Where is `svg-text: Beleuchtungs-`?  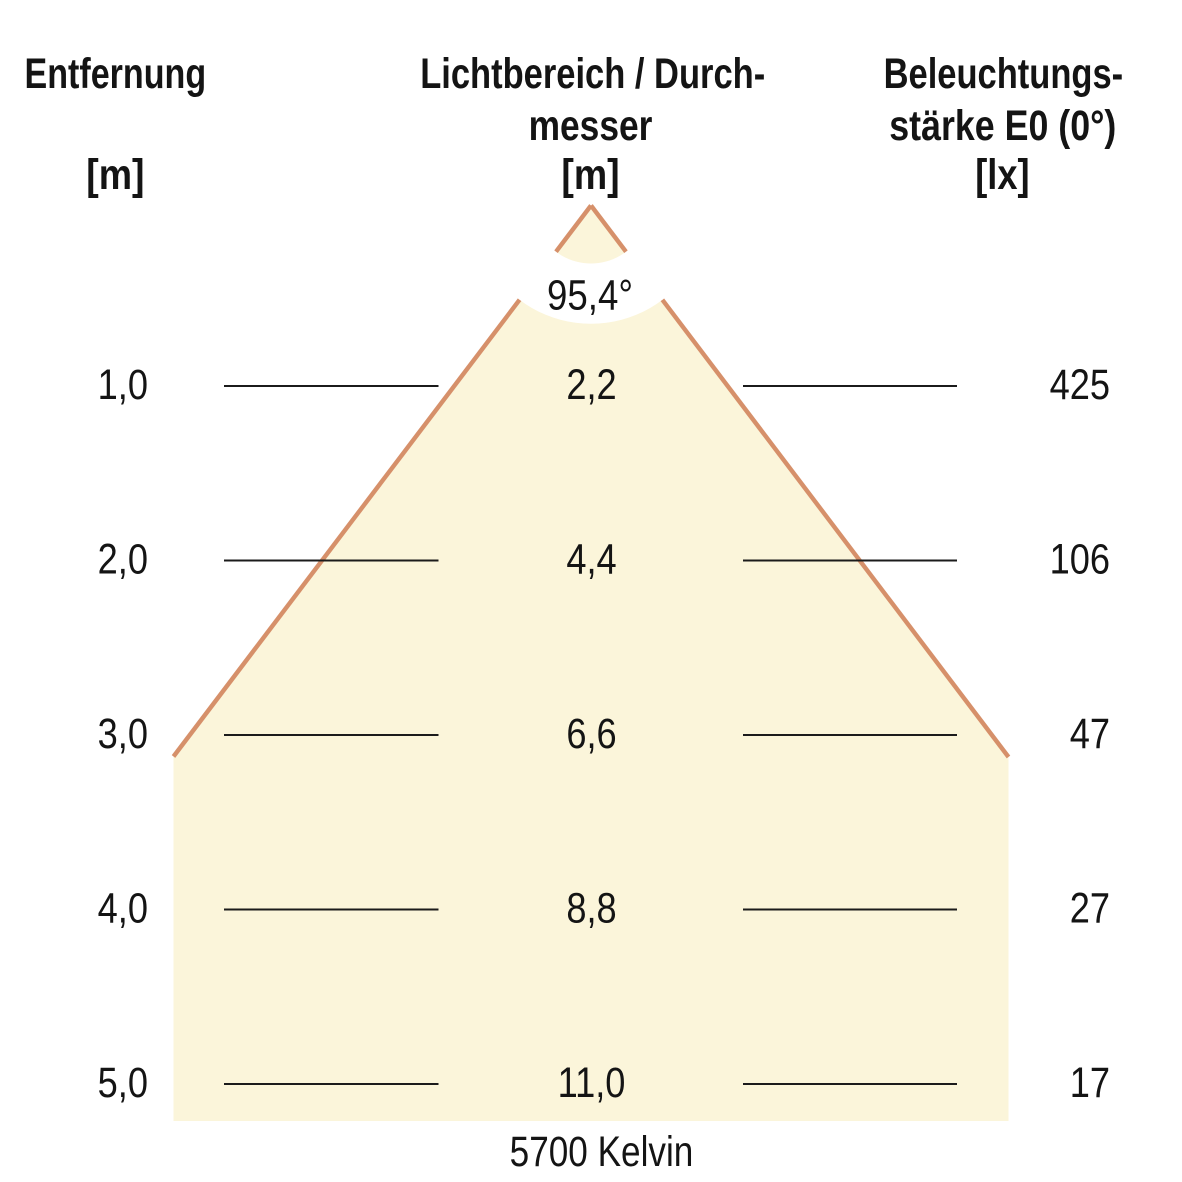
svg-text: Beleuchtungs- is located at coordinates (1004, 74).